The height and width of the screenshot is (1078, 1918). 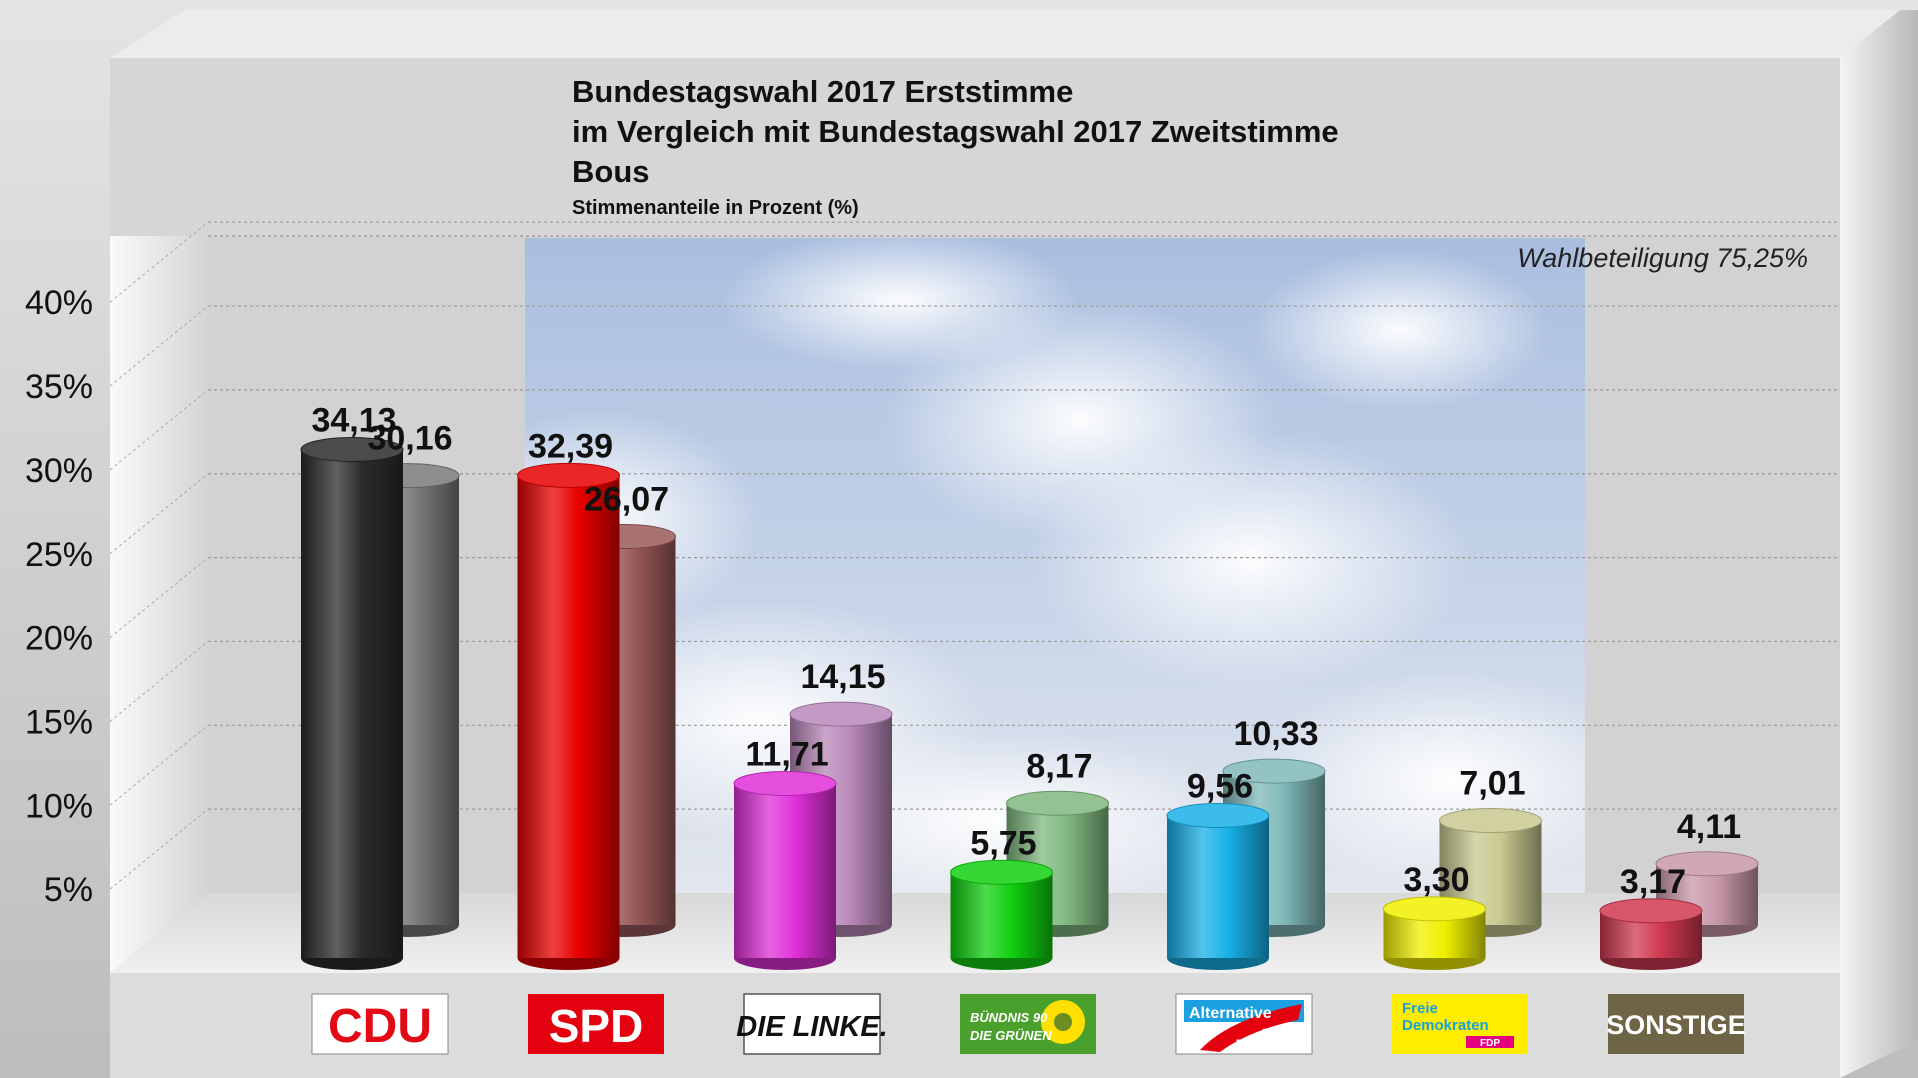 What do you see at coordinates (59, 387) in the screenshot?
I see `y-tick-label: 35%` at bounding box center [59, 387].